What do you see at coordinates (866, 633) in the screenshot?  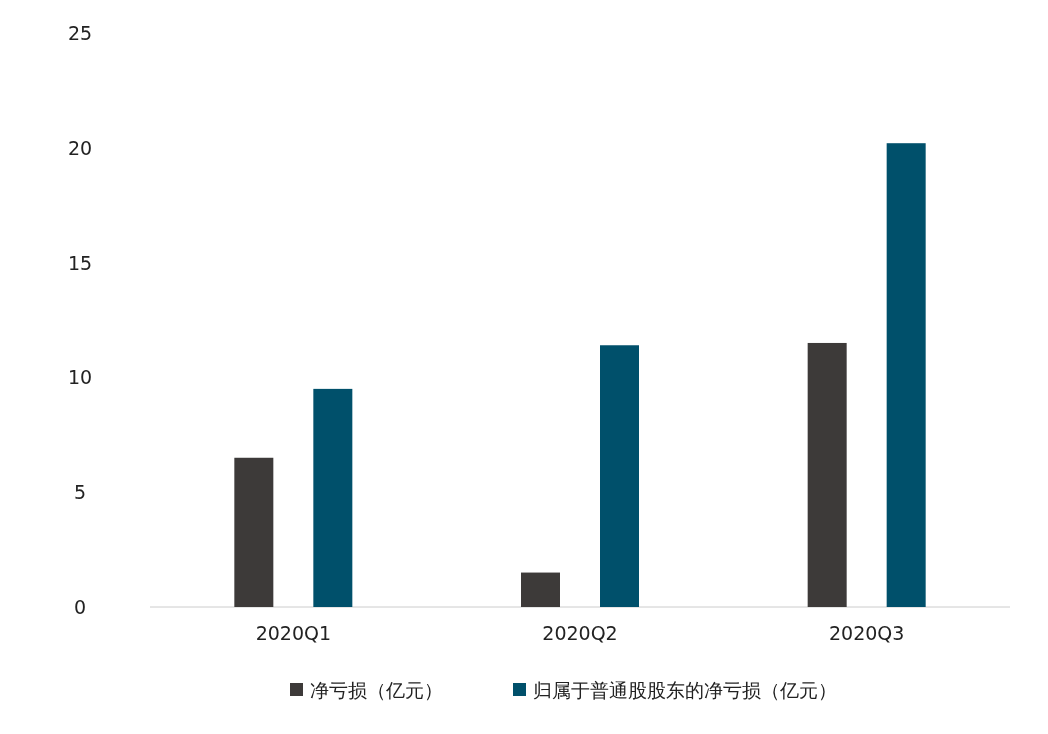 I see `x-tick-label: 2020Q3` at bounding box center [866, 633].